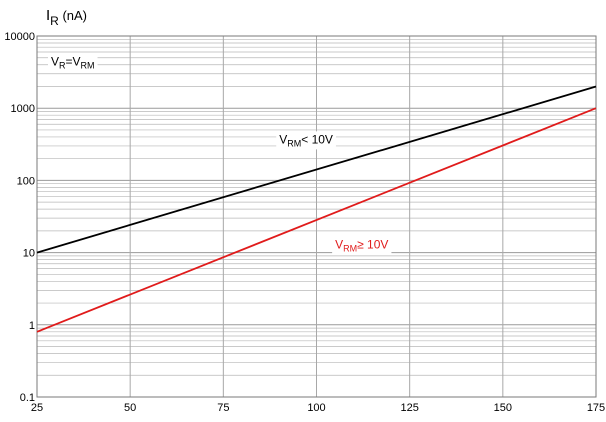  I want to click on x-tick-label: 125, so click(409, 408).